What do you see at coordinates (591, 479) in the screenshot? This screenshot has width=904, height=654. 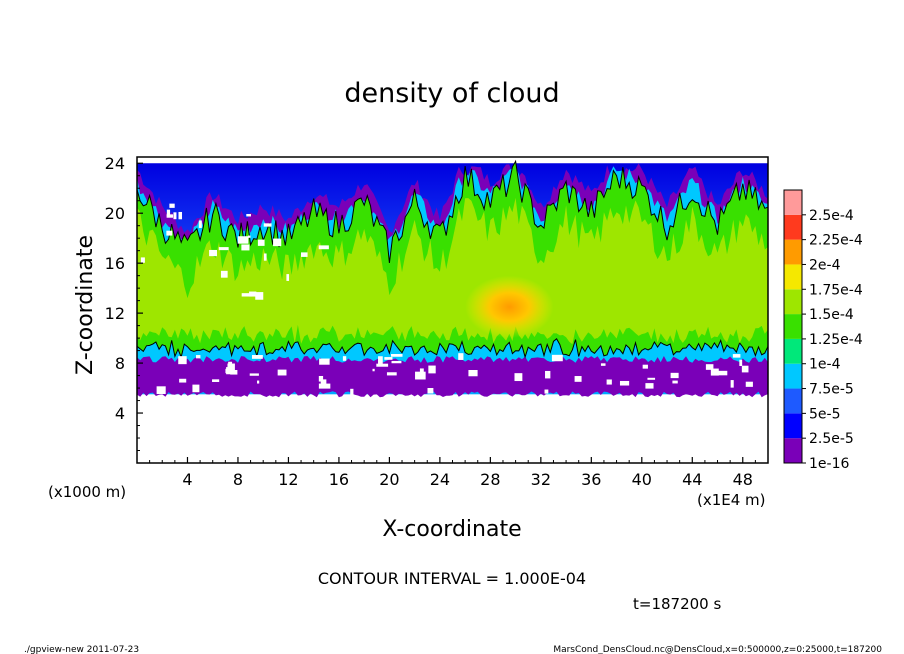 I see `x-tick-label: 36` at bounding box center [591, 479].